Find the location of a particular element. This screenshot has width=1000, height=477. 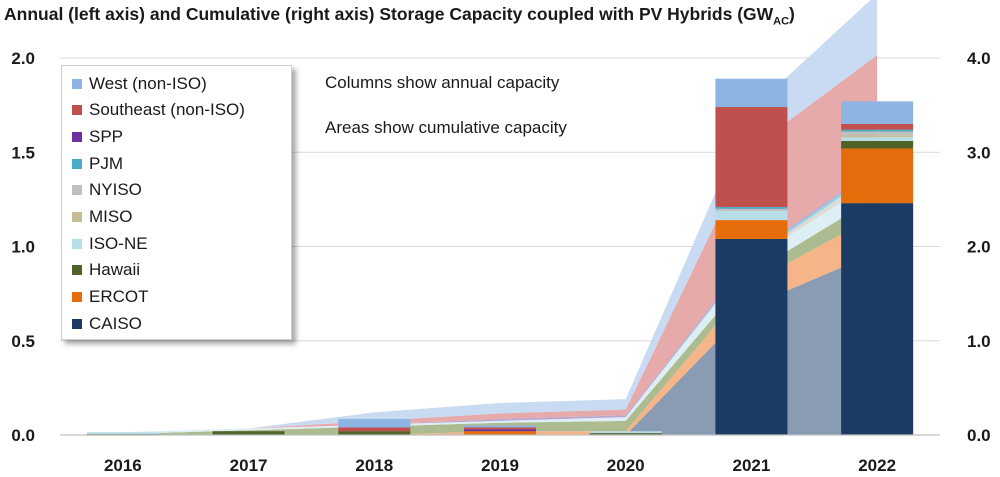

legend-label: PJM is located at coordinates (106, 163).